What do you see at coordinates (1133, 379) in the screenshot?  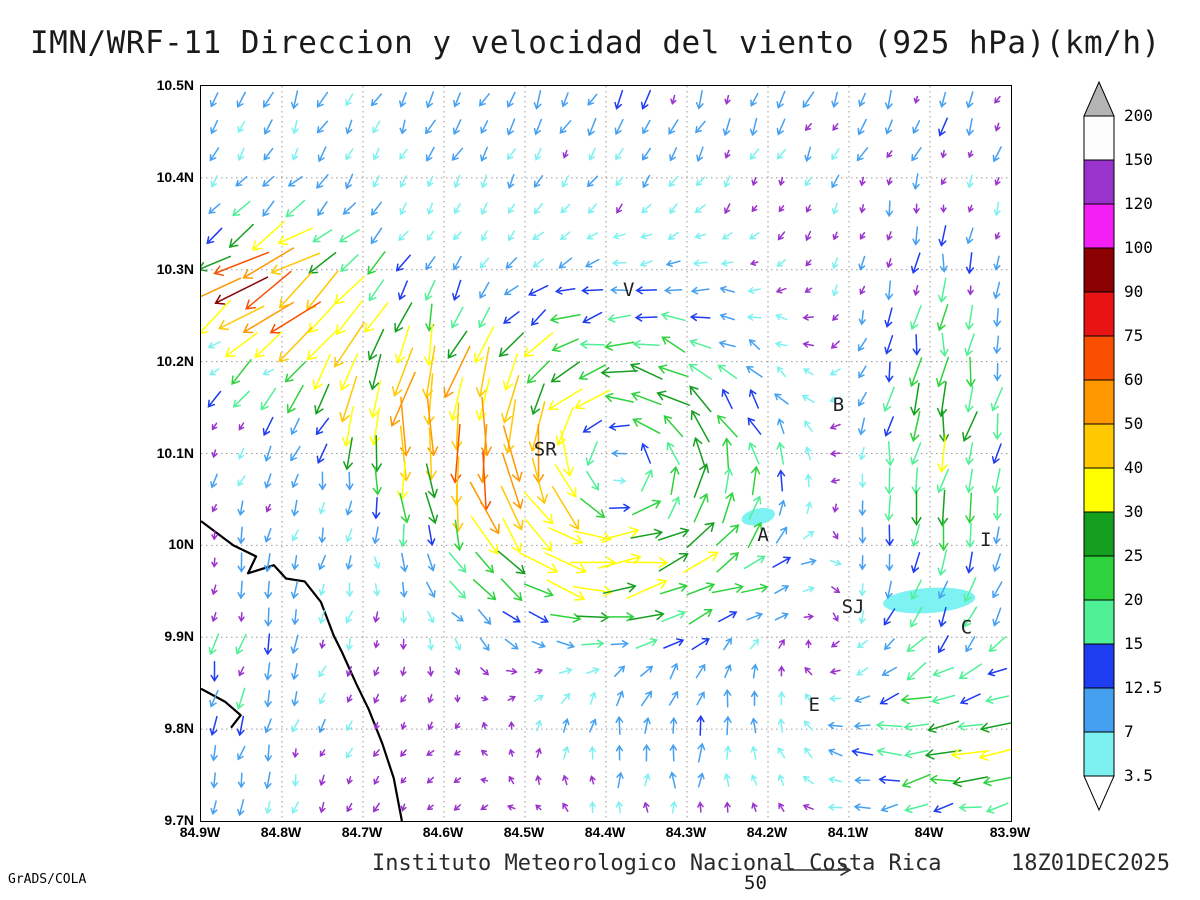 I see `colorbar-tick-label: 60` at bounding box center [1133, 379].